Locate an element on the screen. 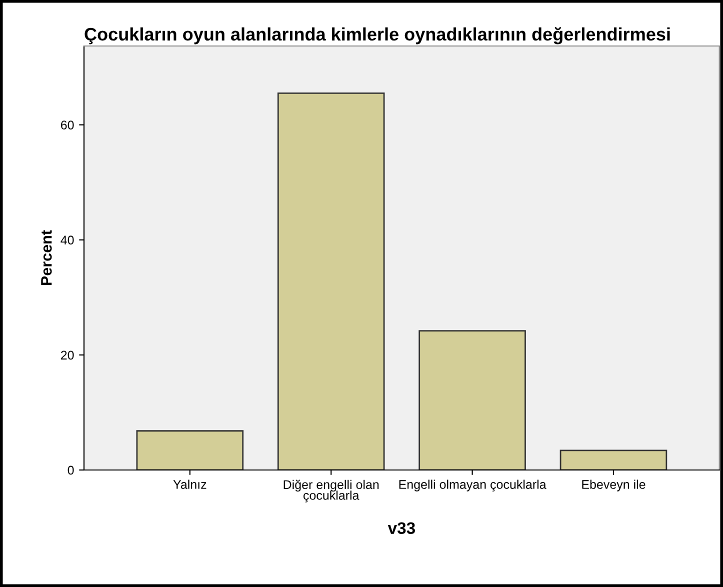 This screenshot has height=587, width=723. y-axis-title: Percent is located at coordinates (46, 257).